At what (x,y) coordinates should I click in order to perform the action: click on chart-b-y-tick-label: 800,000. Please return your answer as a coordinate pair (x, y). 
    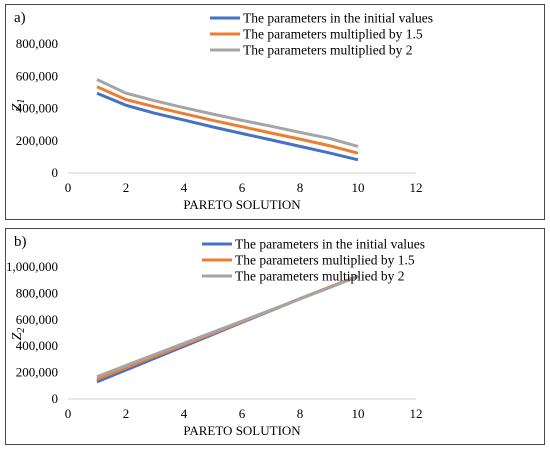
    Looking at the image, I should click on (37, 292).